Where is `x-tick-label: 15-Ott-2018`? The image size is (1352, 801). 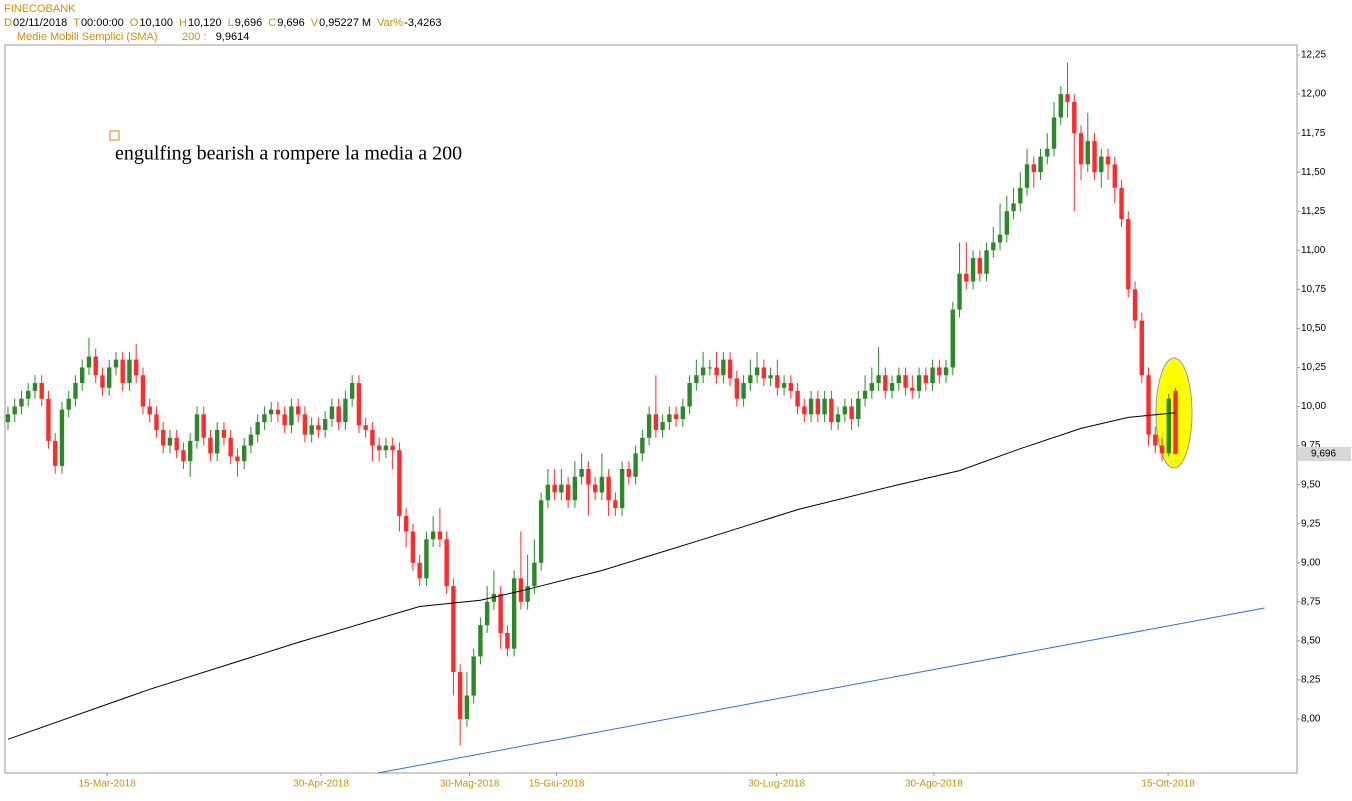 x-tick-label: 15-Ott-2018 is located at coordinates (1168, 784).